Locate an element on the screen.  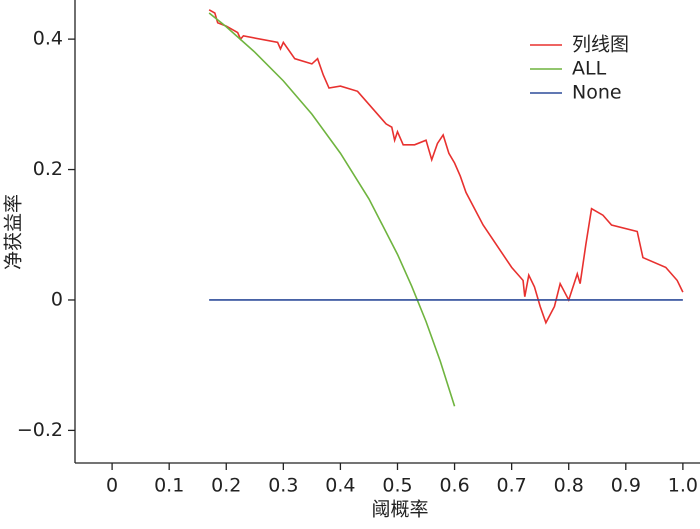
x-tick-label: 1.0 is located at coordinates (683, 486).